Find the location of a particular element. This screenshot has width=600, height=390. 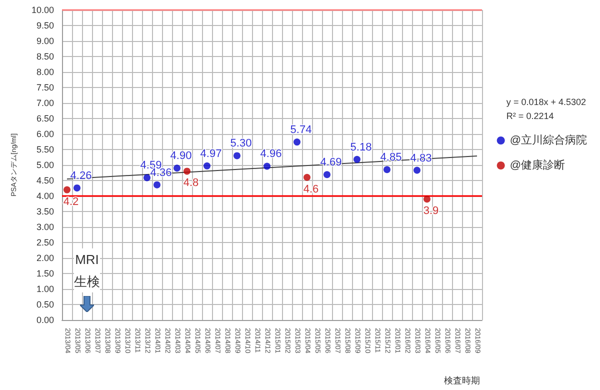

annotation: MRI 生検 is located at coordinates (87, 270).